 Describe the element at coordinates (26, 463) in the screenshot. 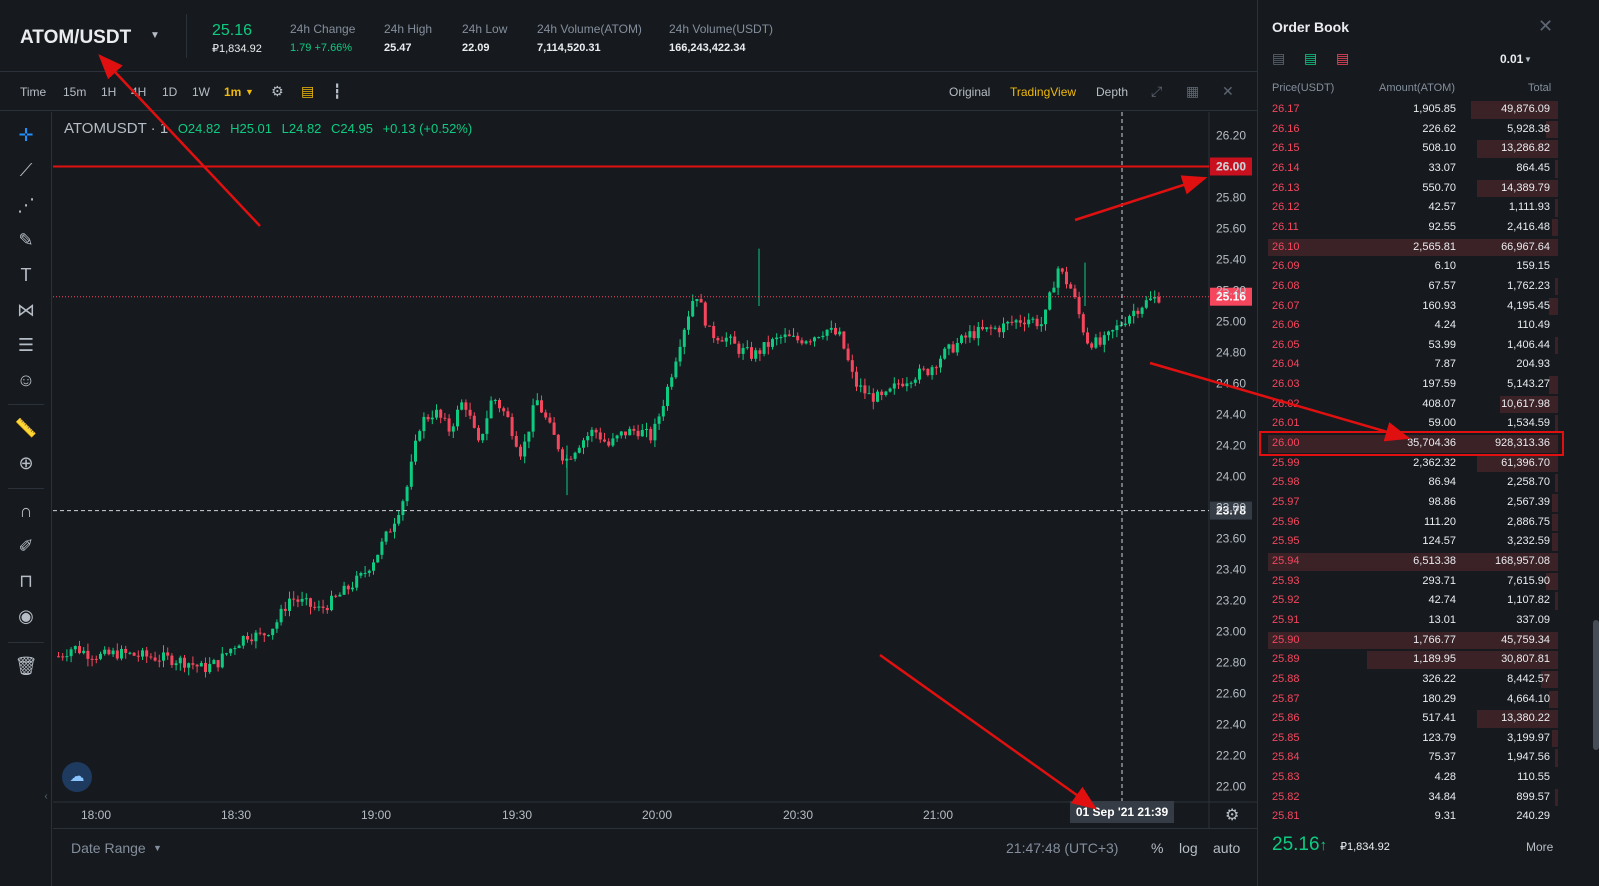

I see `zoom-in-icon: ⊕` at that location.